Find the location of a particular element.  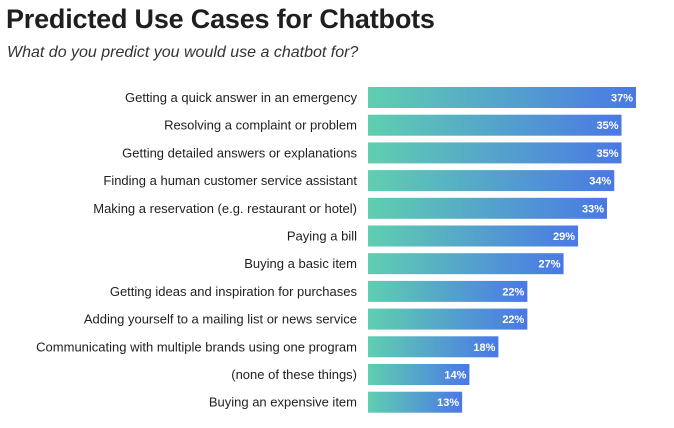

category-label: Resolving a complaint or problem is located at coordinates (260, 125).